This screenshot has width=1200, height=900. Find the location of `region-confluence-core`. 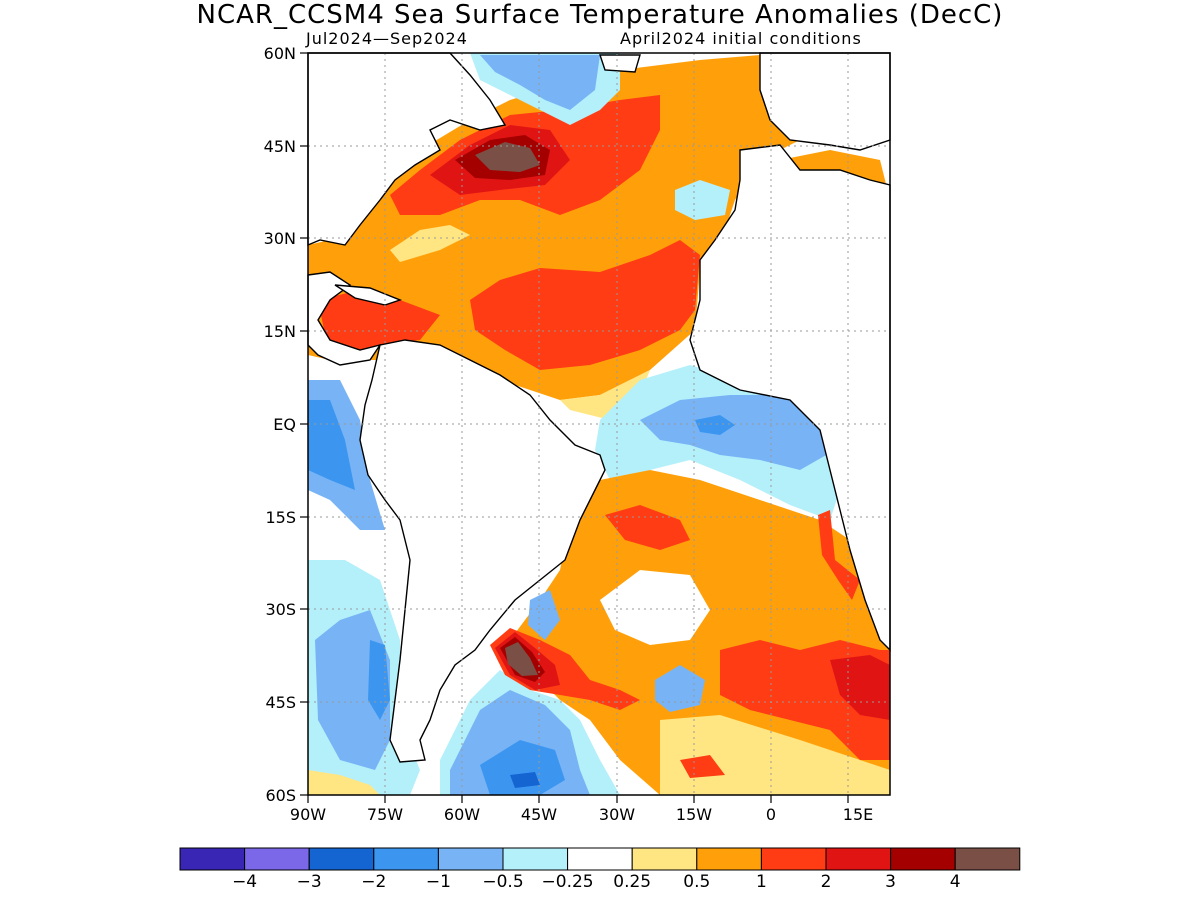

region-confluence-core is located at coordinates (521, 659).